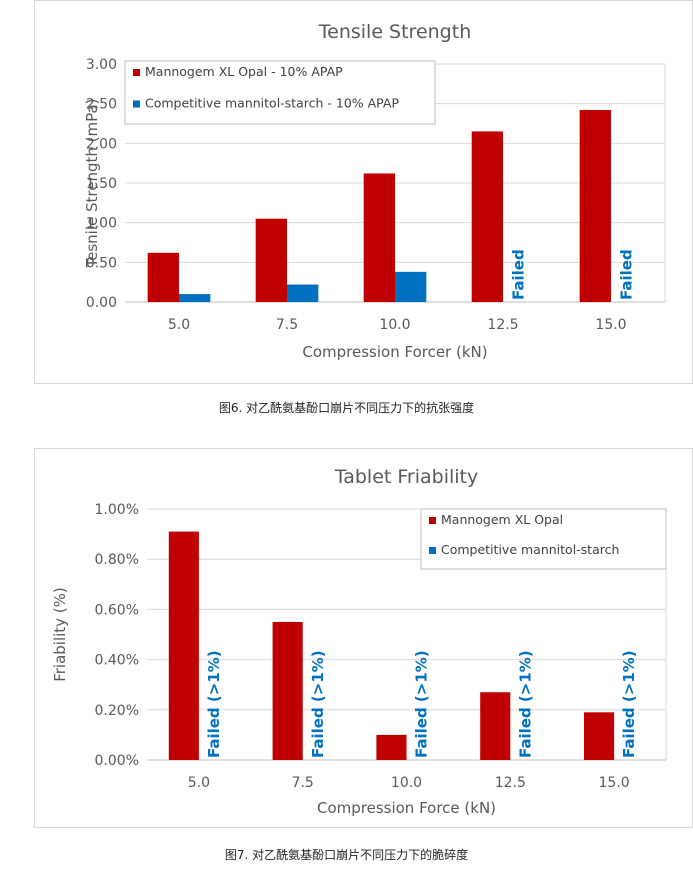  What do you see at coordinates (117, 661) in the screenshot?
I see `y-tick-label: 0.40%` at bounding box center [117, 661].